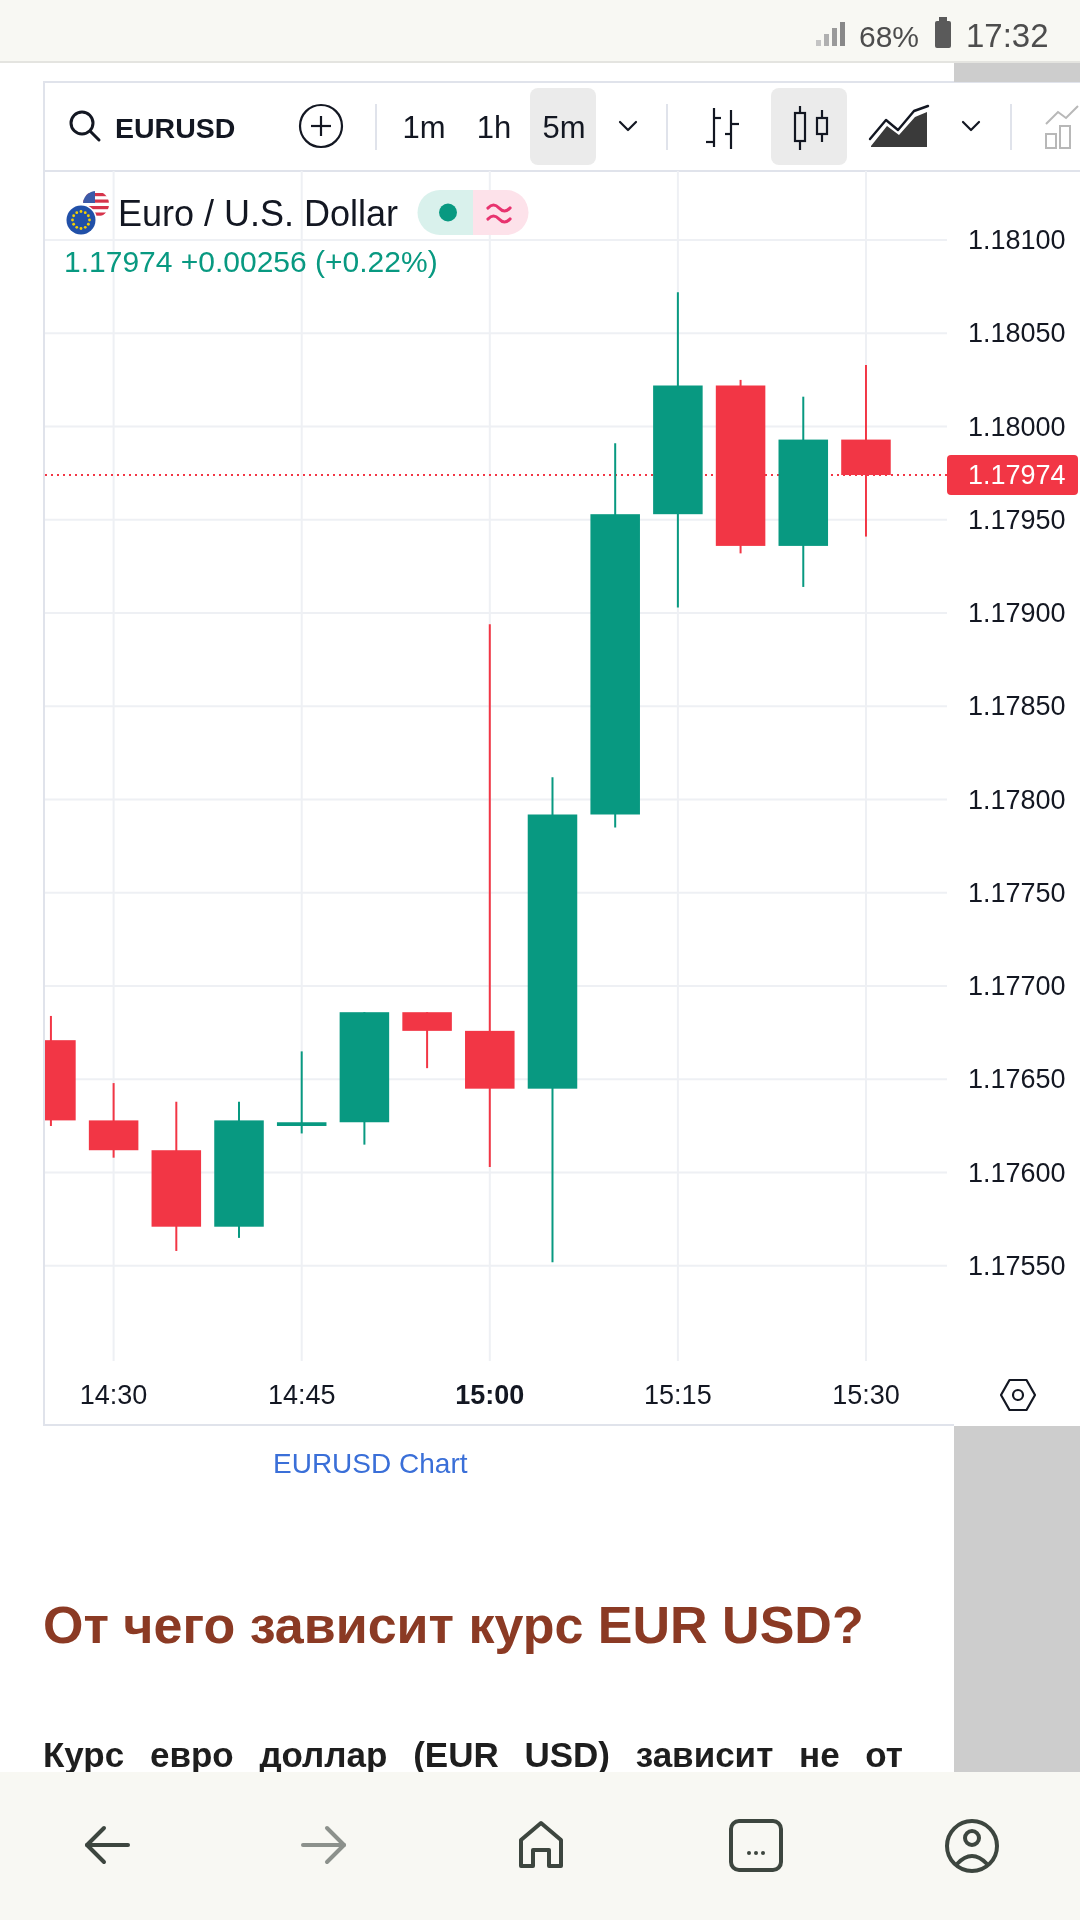 The image size is (1080, 1920). Describe the element at coordinates (453, 1625) in the screenshot. I see `text: От чего зависит курс EUR USD?` at that location.